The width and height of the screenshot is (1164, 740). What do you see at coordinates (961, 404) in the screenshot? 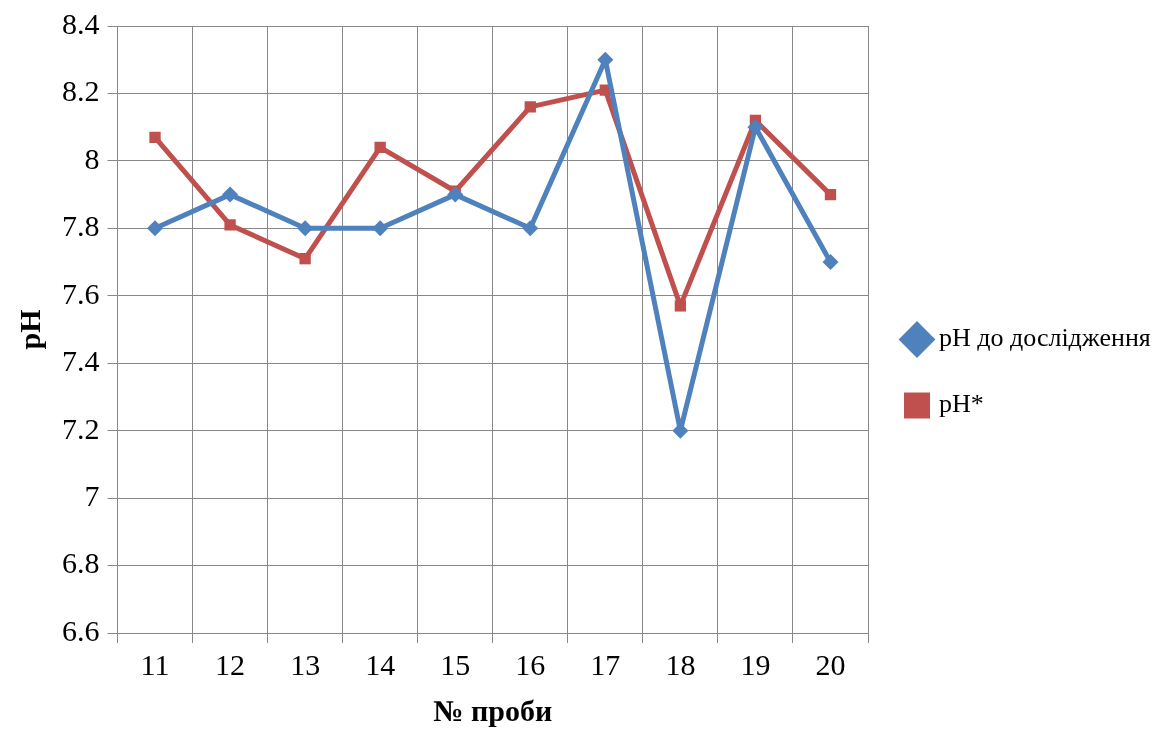
I see `legend-label: pH*` at bounding box center [961, 404].